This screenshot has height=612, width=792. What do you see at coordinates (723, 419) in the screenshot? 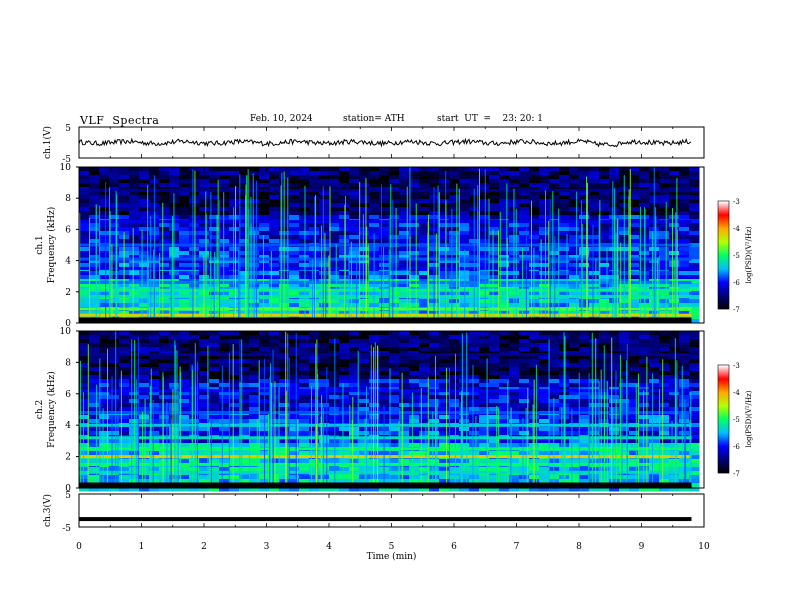
I see `colorbar-frame` at bounding box center [723, 419].